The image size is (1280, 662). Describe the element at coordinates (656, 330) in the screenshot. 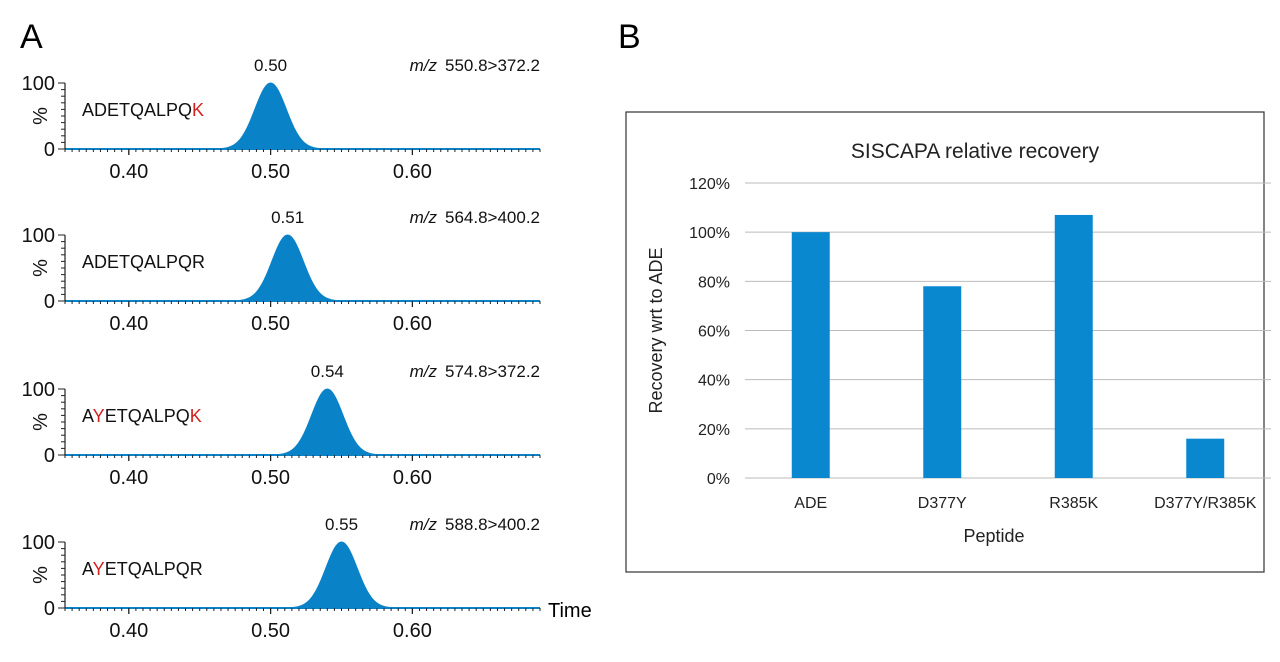

I see `y-axis-label: Recovery wrt to ADE` at that location.